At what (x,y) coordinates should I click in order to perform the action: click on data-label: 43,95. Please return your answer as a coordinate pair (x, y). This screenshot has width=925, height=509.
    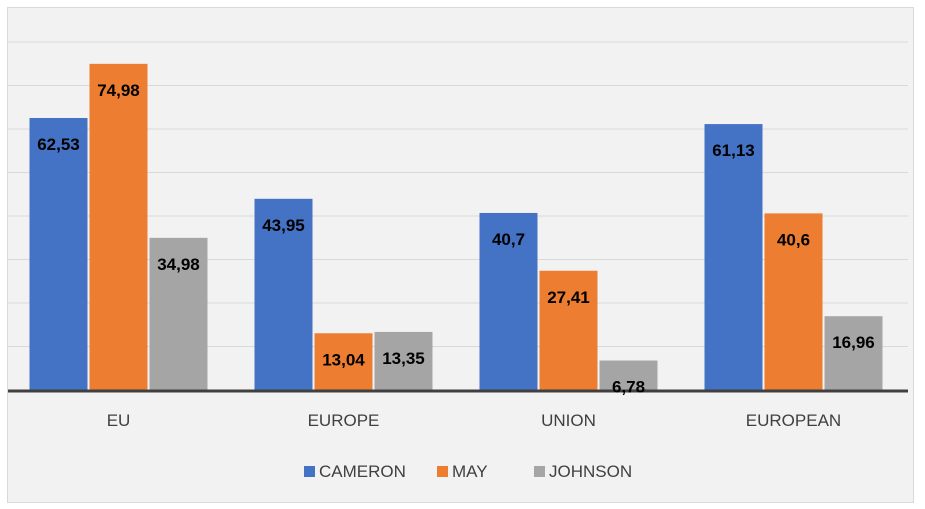
    Looking at the image, I should click on (283, 225).